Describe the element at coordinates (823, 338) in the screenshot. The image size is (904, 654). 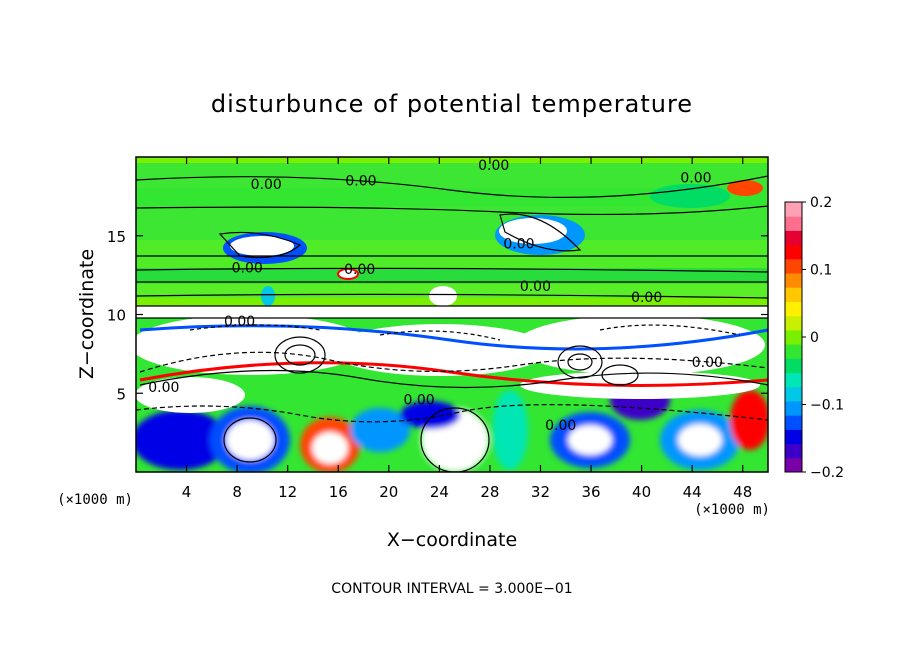
I see `colorbar-ticks: 0.2 0.1 0 −0.1 −0.2` at that location.